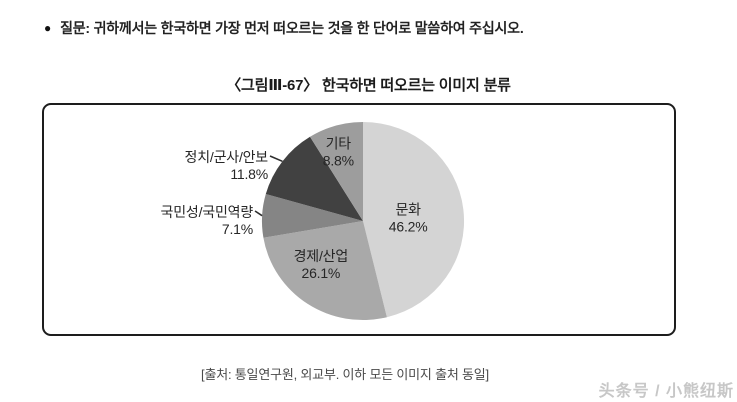 The image size is (737, 402). What do you see at coordinates (249, 174) in the screenshot?
I see `slice-value-3: 11.8%` at bounding box center [249, 174].